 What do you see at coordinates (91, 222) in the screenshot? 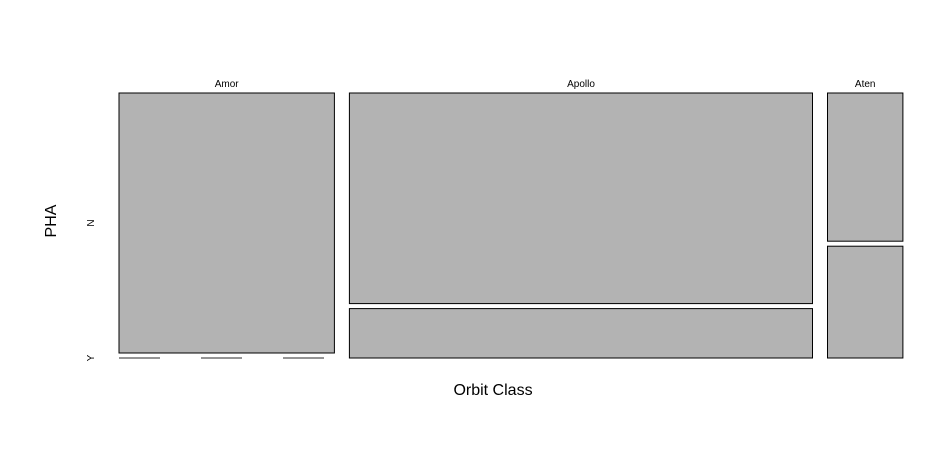
I see `row-label-n: N` at bounding box center [91, 222].